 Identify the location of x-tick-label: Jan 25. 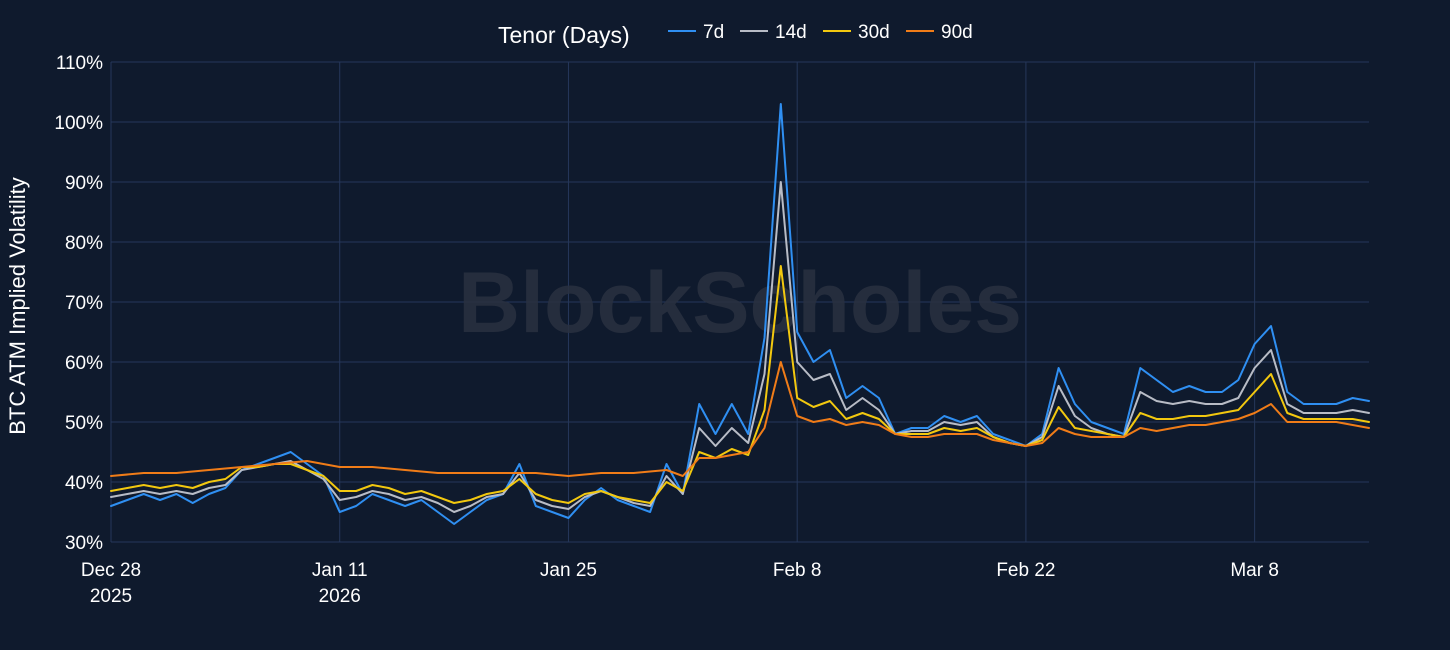
(568, 570).